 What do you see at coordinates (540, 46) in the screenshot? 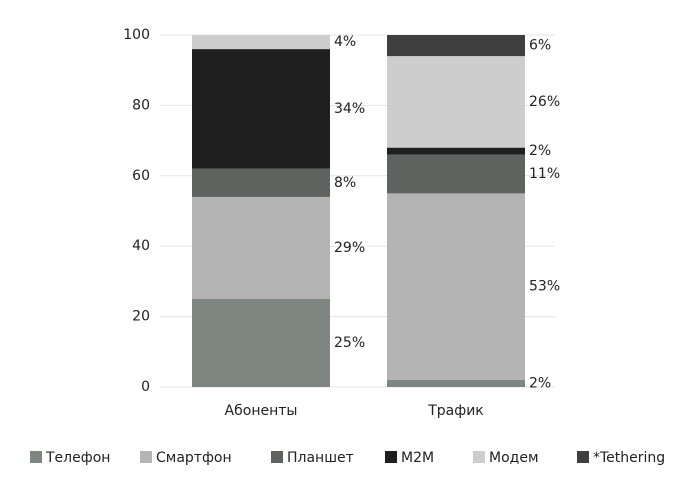
I see `value-label: 6%` at bounding box center [540, 46].